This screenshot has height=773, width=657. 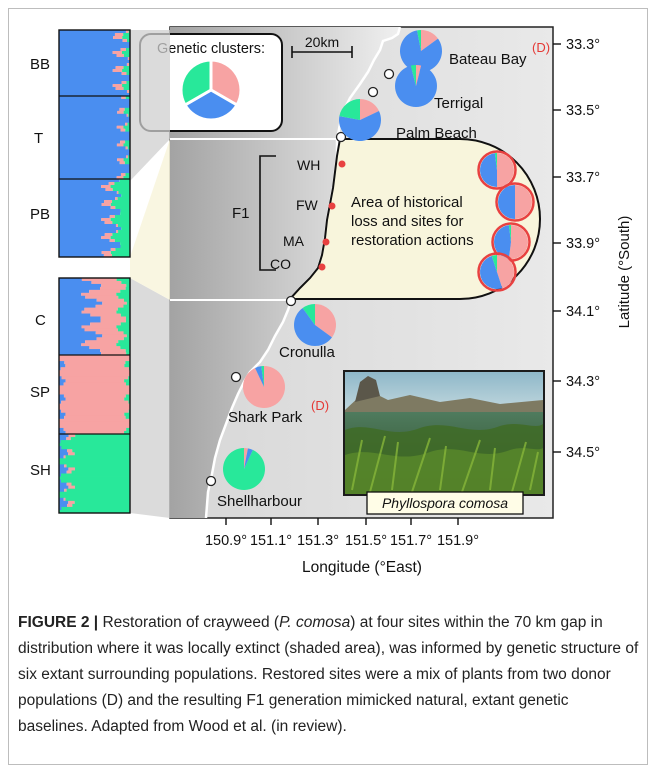 What do you see at coordinates (541, 47) in the screenshot?
I see `donor-tag-bateau-bay: (D)` at bounding box center [541, 47].